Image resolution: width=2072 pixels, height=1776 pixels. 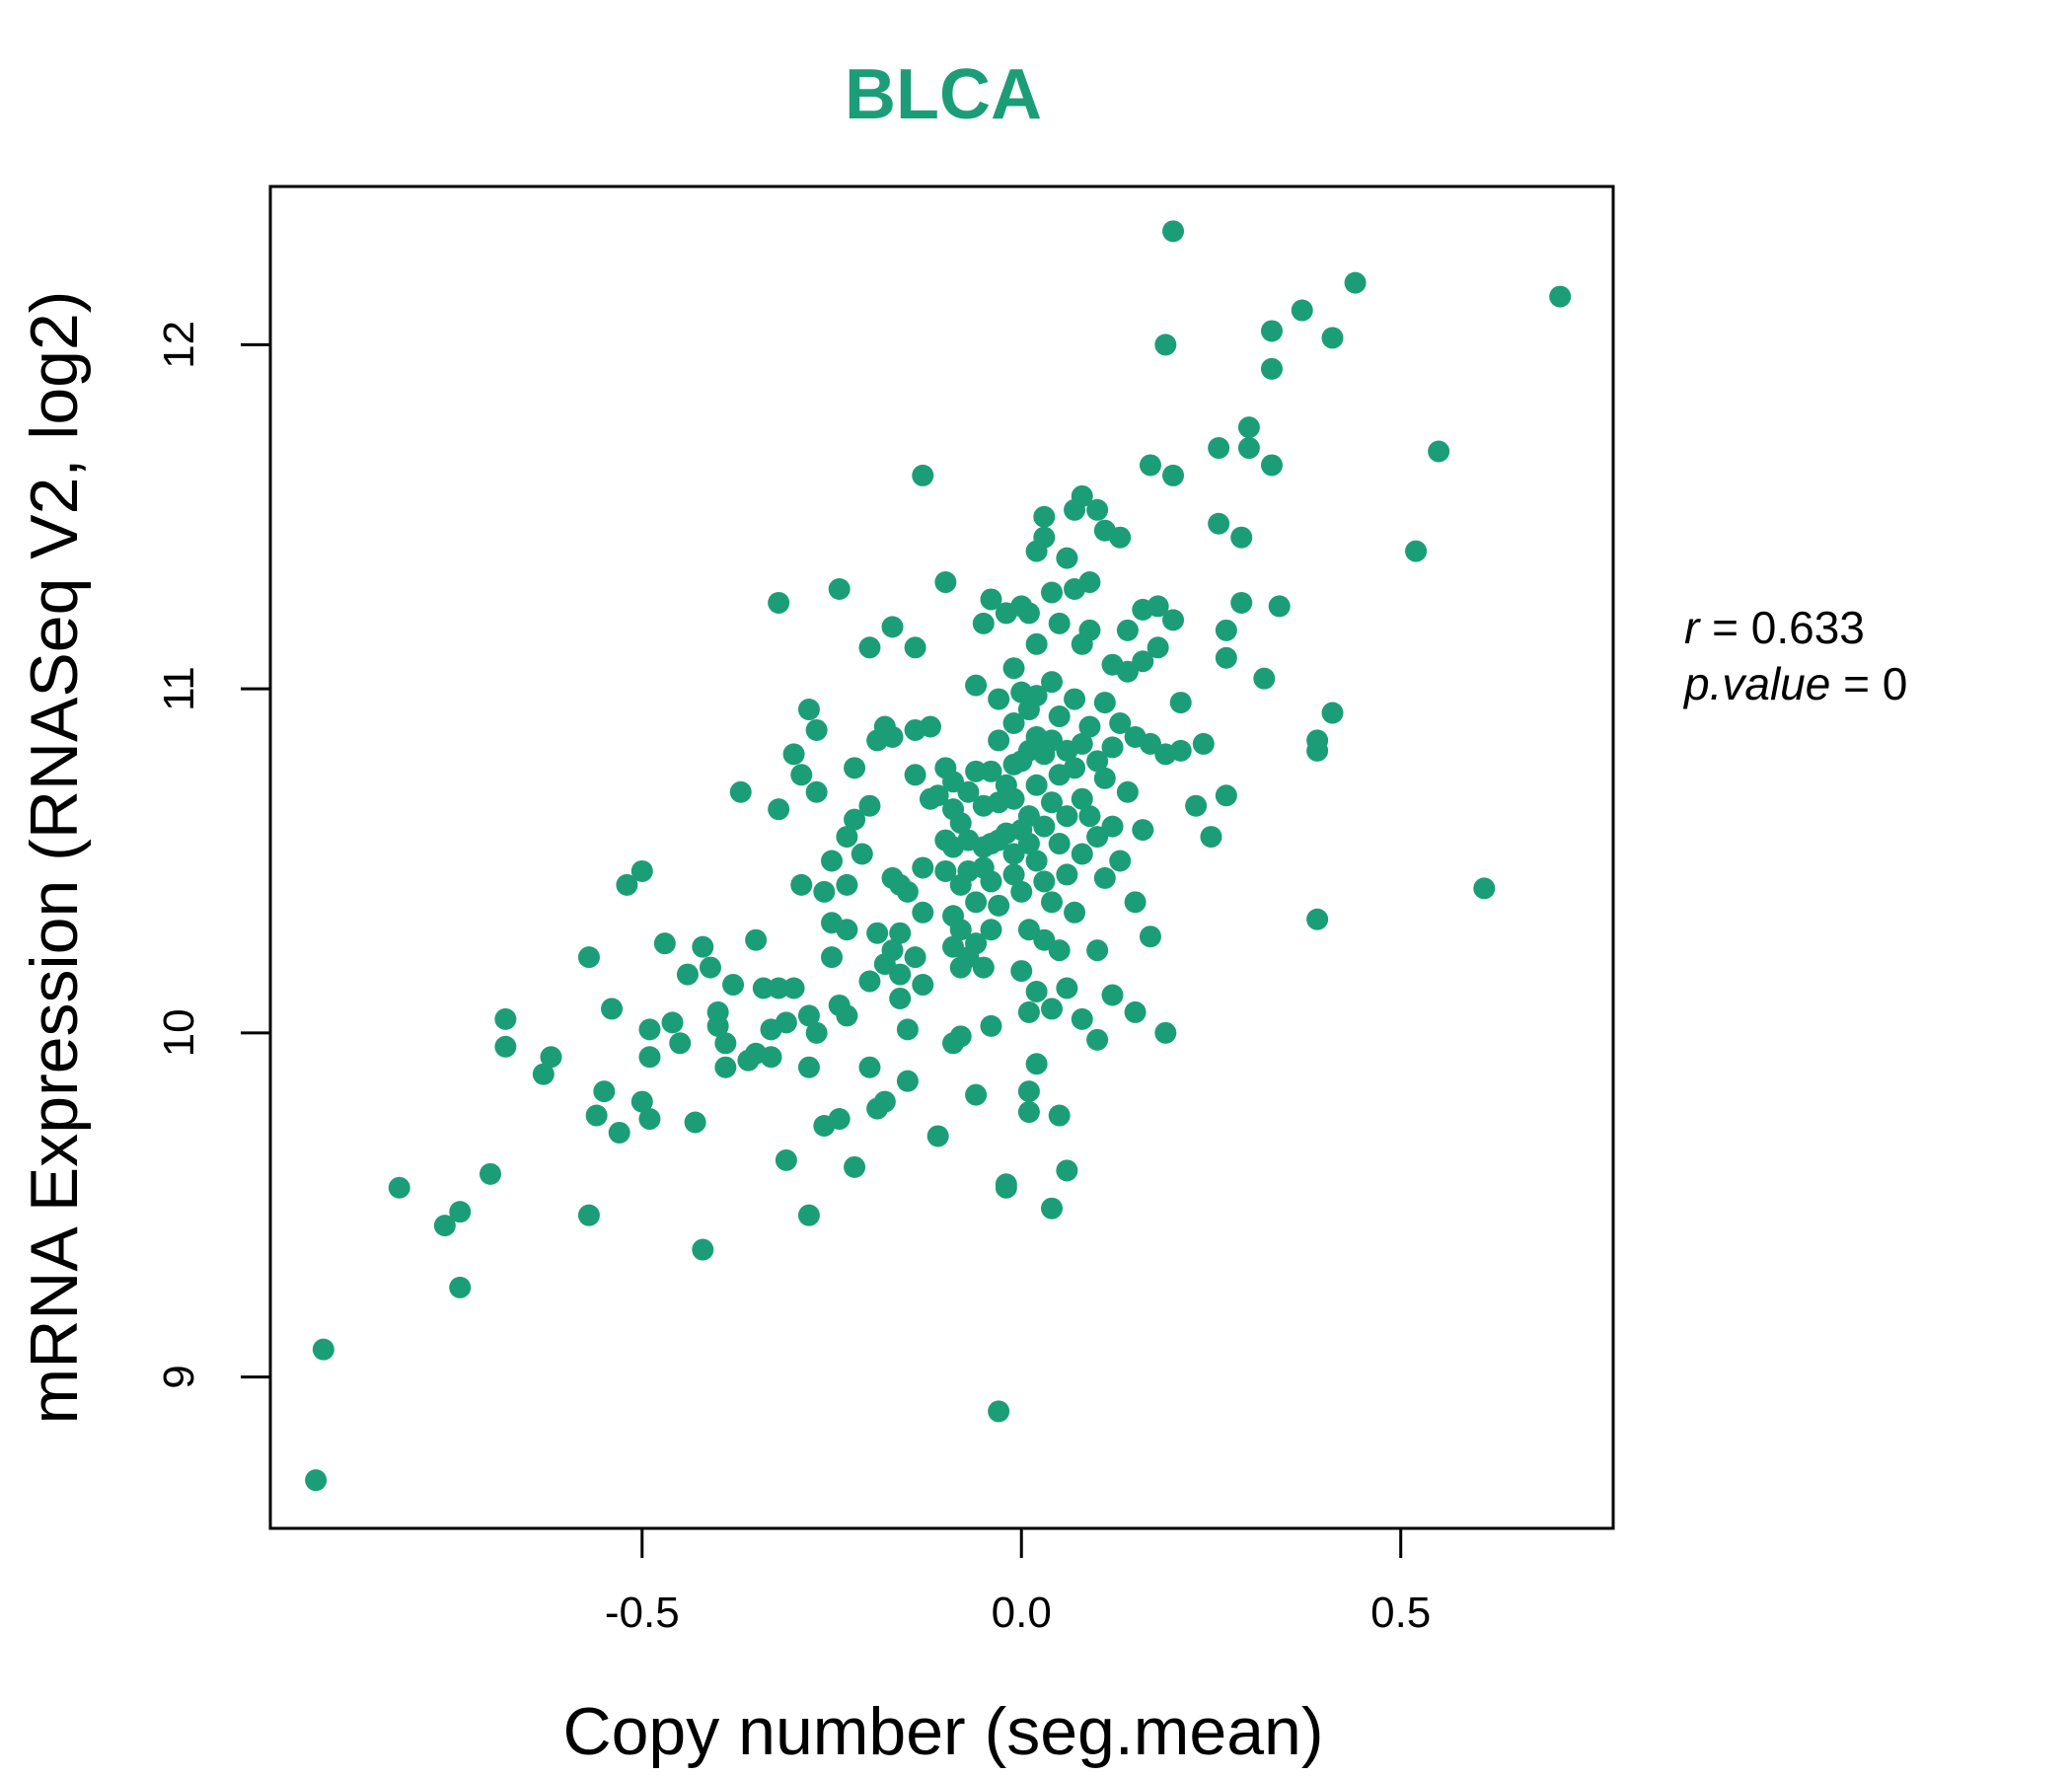 I want to click on p-value-stat: p.value = 0, so click(x=1795, y=684).